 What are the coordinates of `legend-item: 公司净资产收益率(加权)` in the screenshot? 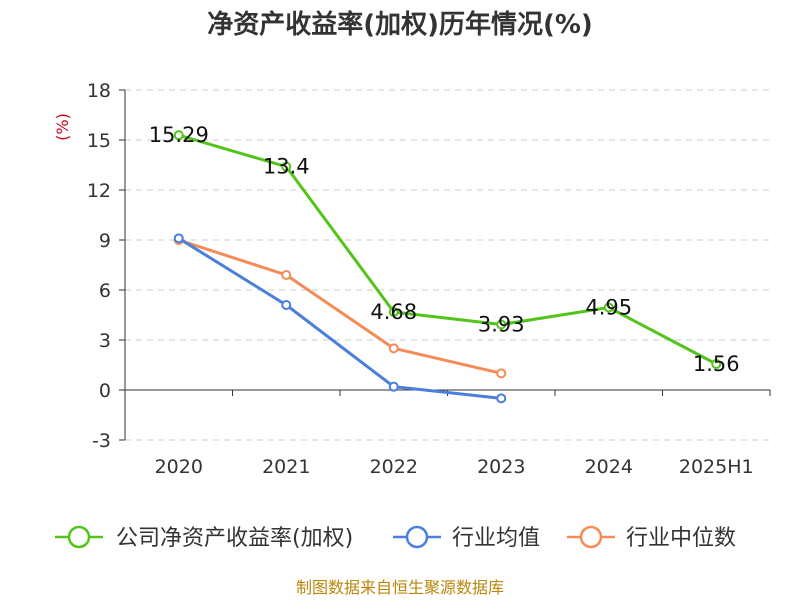 It's located at (204, 538).